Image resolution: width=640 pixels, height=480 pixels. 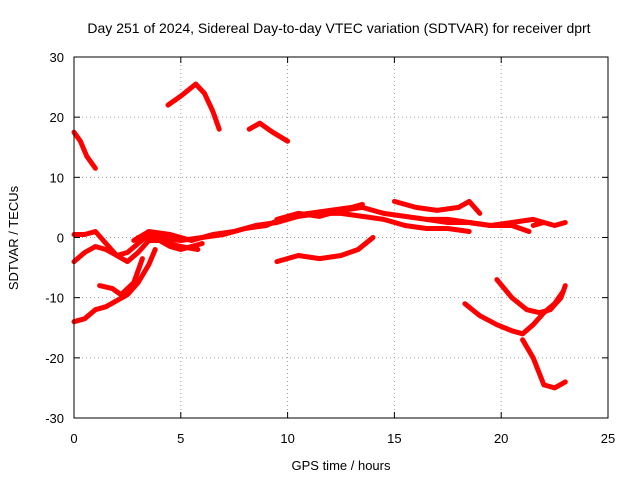 I want to click on y-axis-label: SDTVAR / TECUs, so click(x=13, y=237).